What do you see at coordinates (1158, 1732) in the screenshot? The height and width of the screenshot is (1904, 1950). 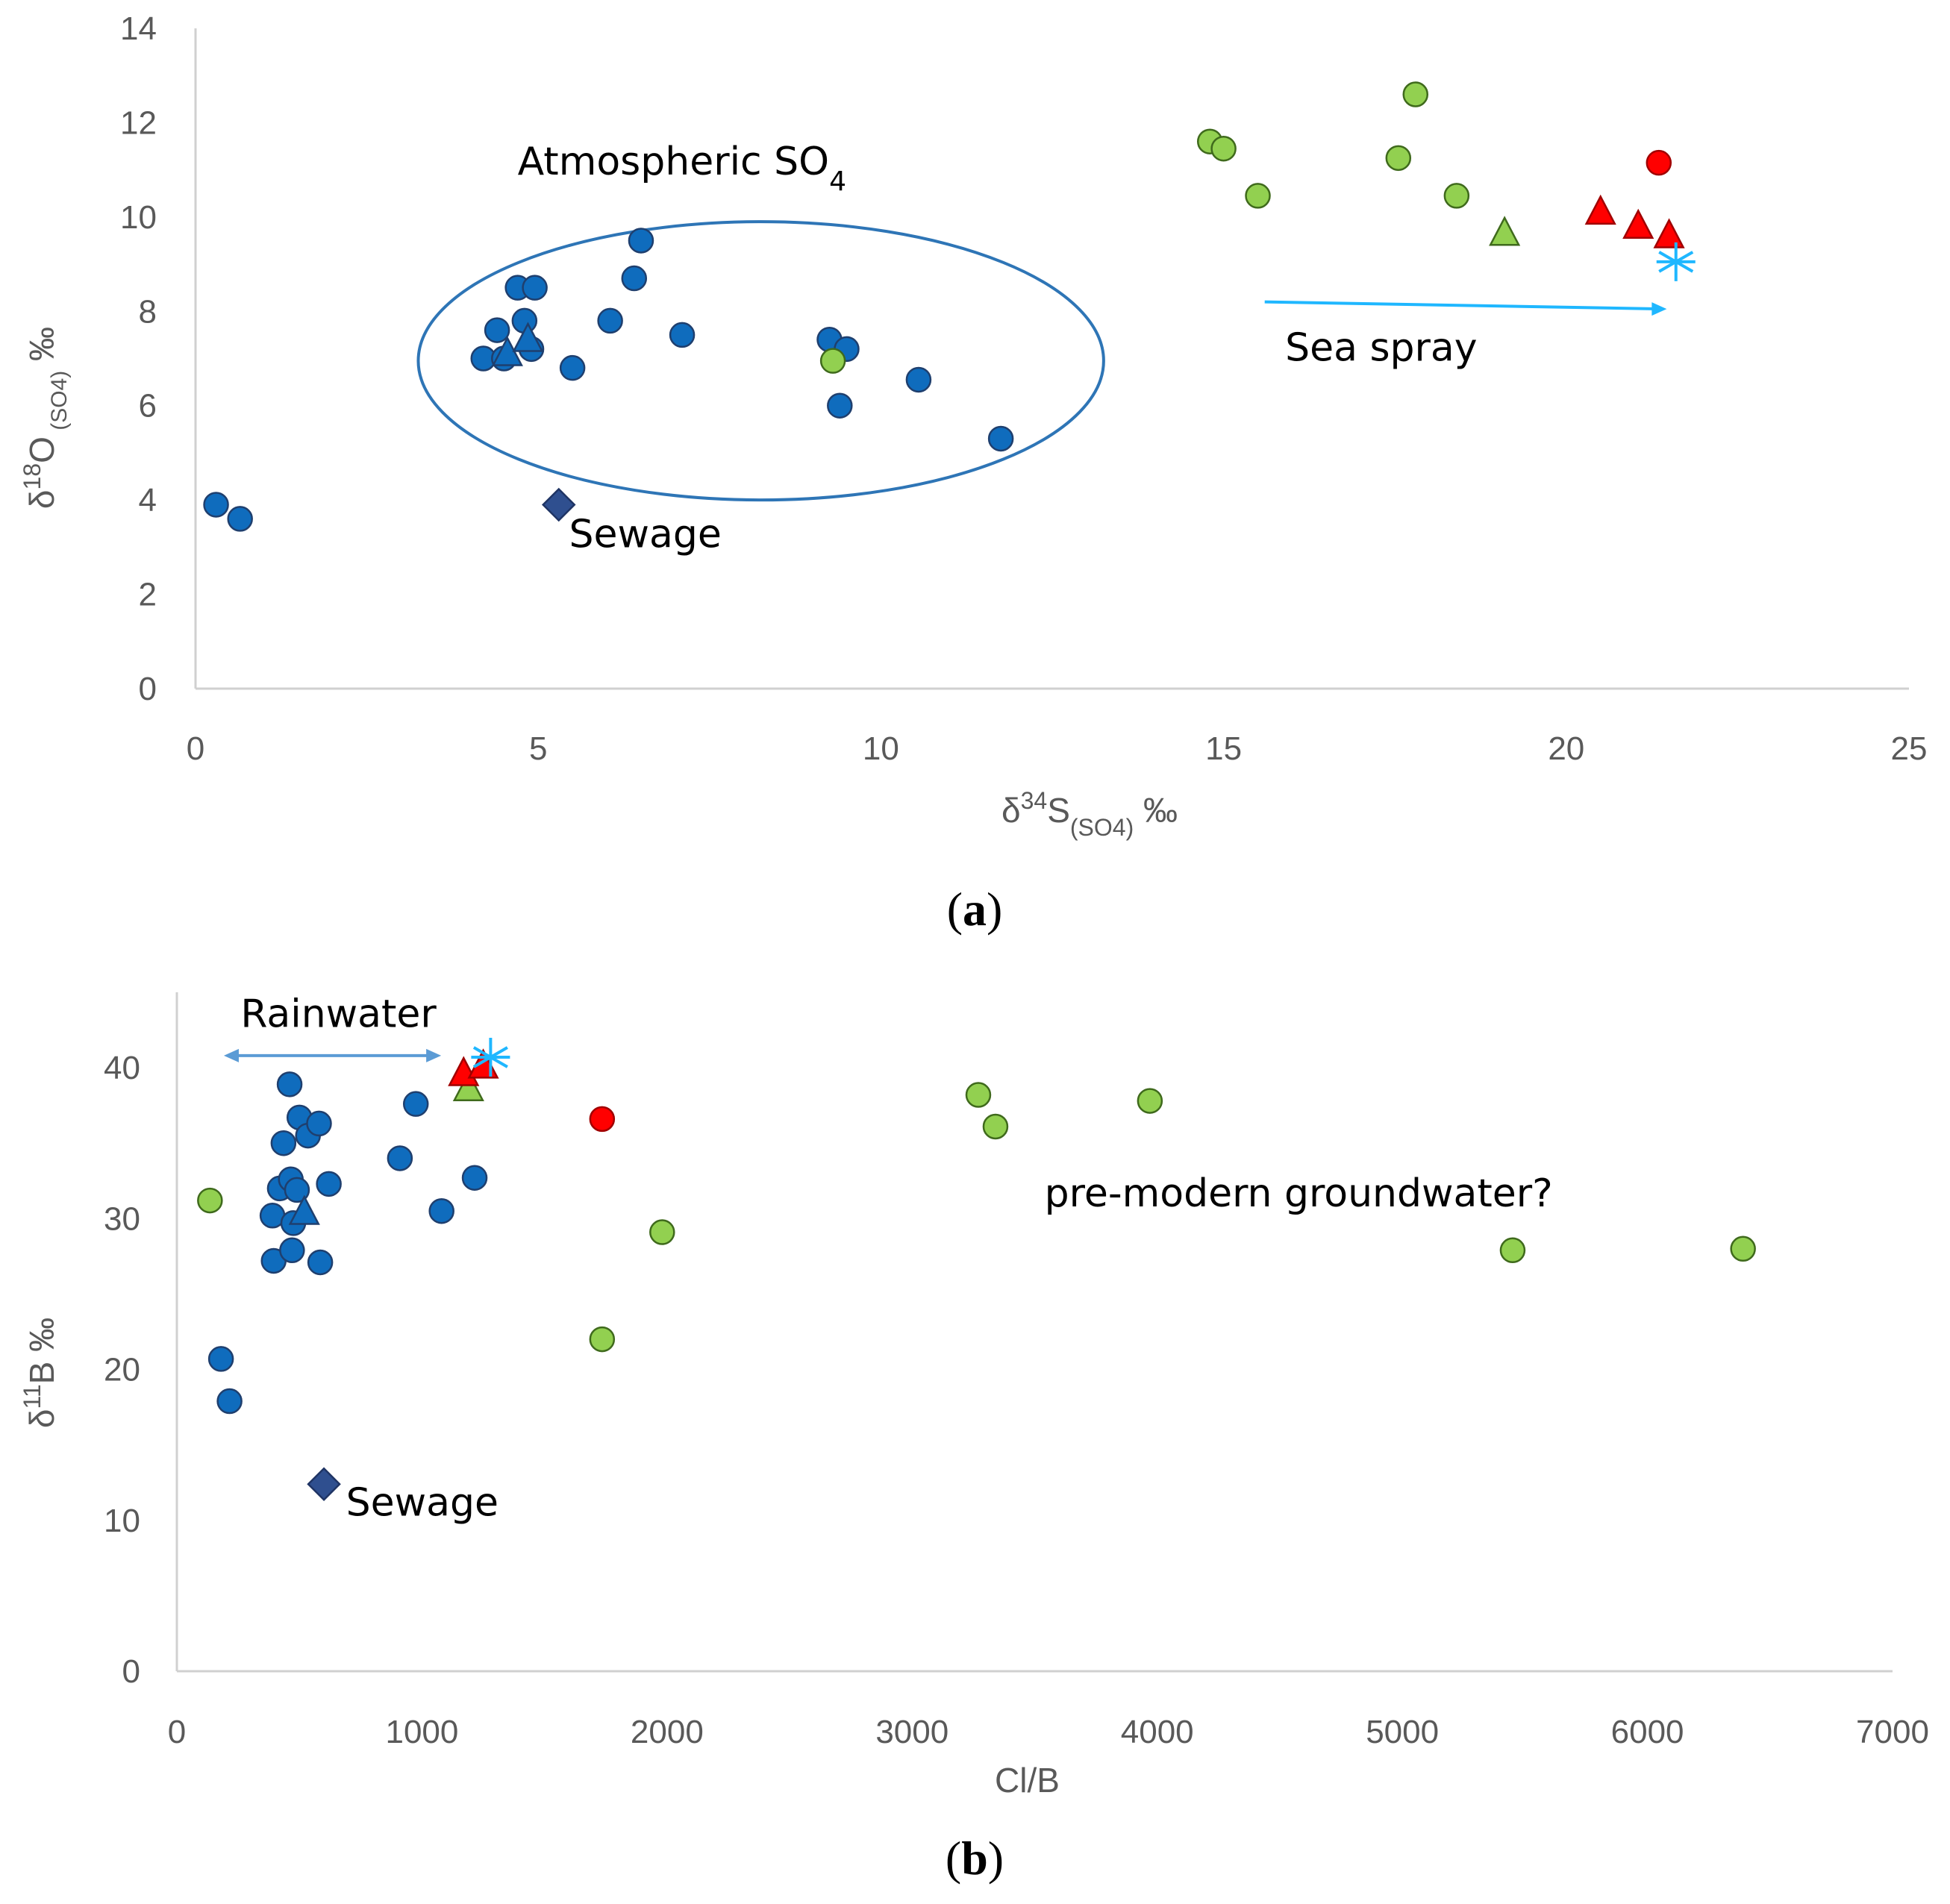 I see `panel-b-x-tick-label: 4000` at bounding box center [1158, 1732].